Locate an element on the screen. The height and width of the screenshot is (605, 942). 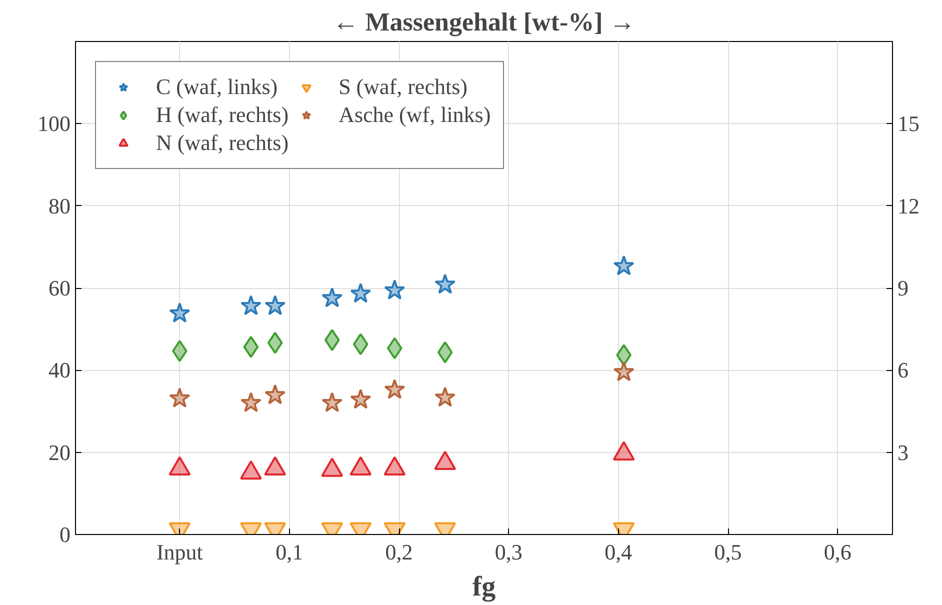
y-tick-label: 20 is located at coordinates (59, 452).